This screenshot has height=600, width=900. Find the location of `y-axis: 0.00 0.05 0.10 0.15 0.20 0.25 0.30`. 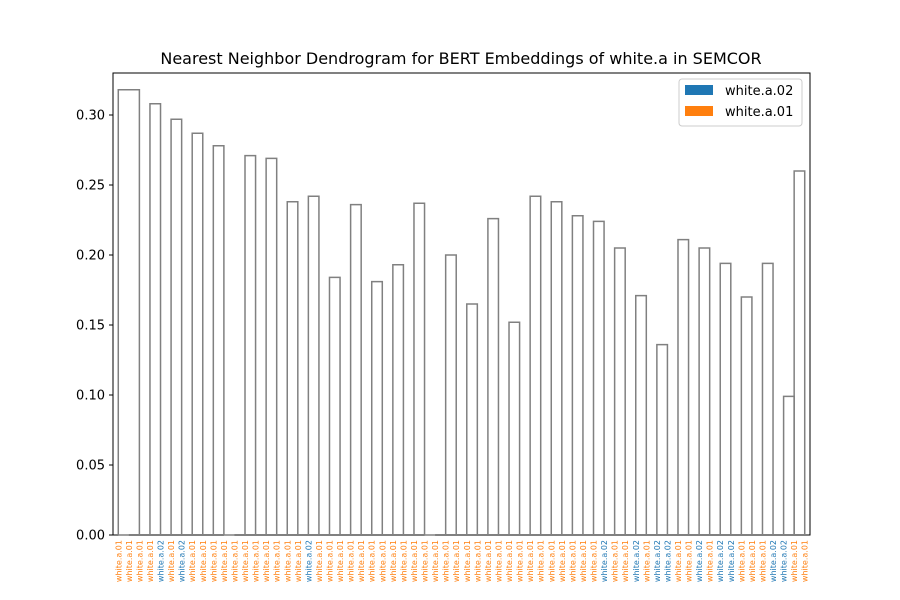

y-axis: 0.00 0.05 0.10 0.15 0.20 0.25 0.30 is located at coordinates (94, 326).